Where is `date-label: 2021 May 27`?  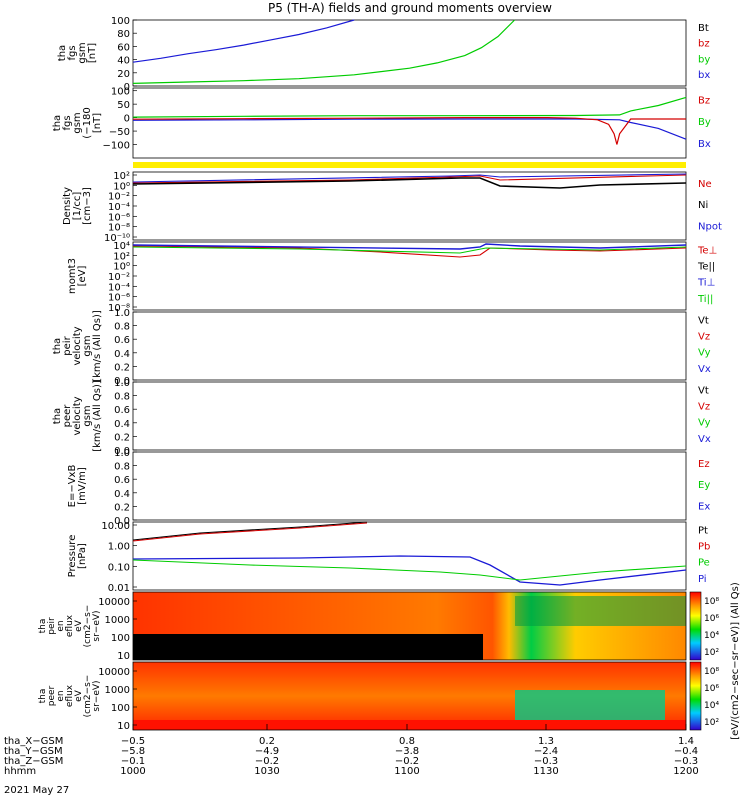
date-label: 2021 May 27 is located at coordinates (36, 790).